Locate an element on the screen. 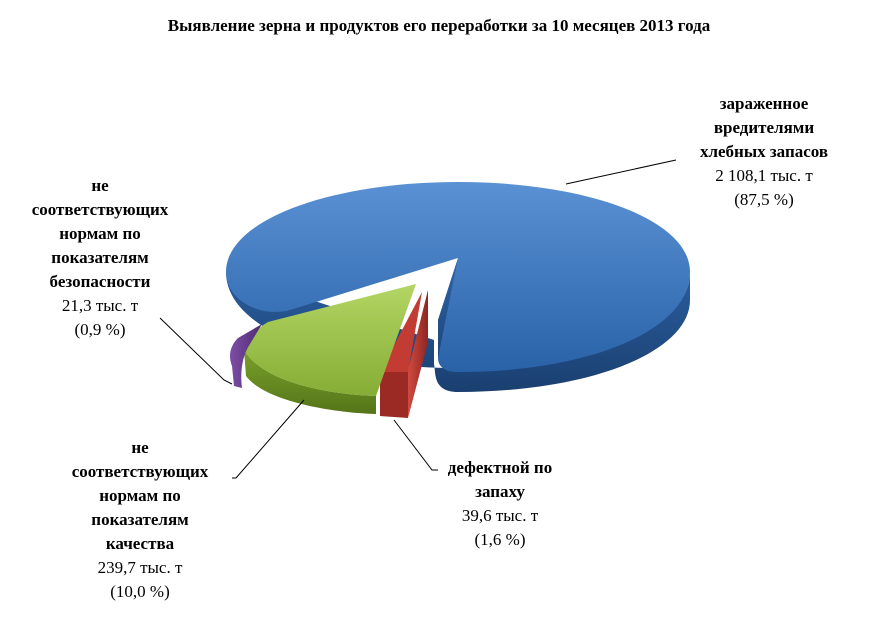  slice-quality-side is located at coordinates (310, 382).